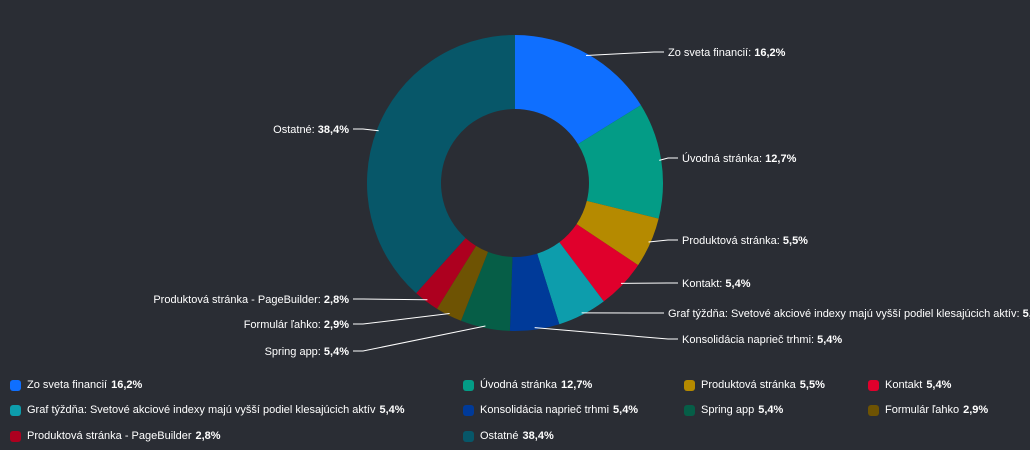  Describe the element at coordinates (728, 410) in the screenshot. I see `legend-name: Spring app` at that location.